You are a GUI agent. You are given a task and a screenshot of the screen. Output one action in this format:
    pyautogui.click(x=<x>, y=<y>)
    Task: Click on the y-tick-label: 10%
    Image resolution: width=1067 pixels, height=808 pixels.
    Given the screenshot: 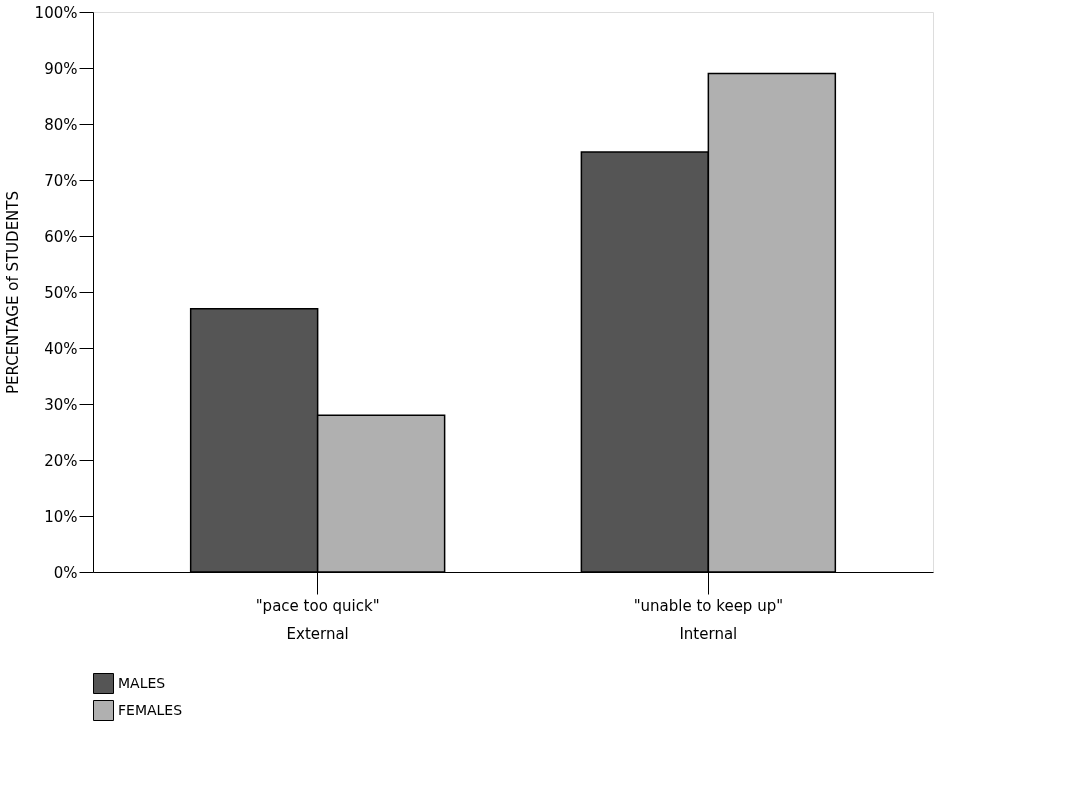 What is the action you would take?
    pyautogui.click(x=61, y=516)
    